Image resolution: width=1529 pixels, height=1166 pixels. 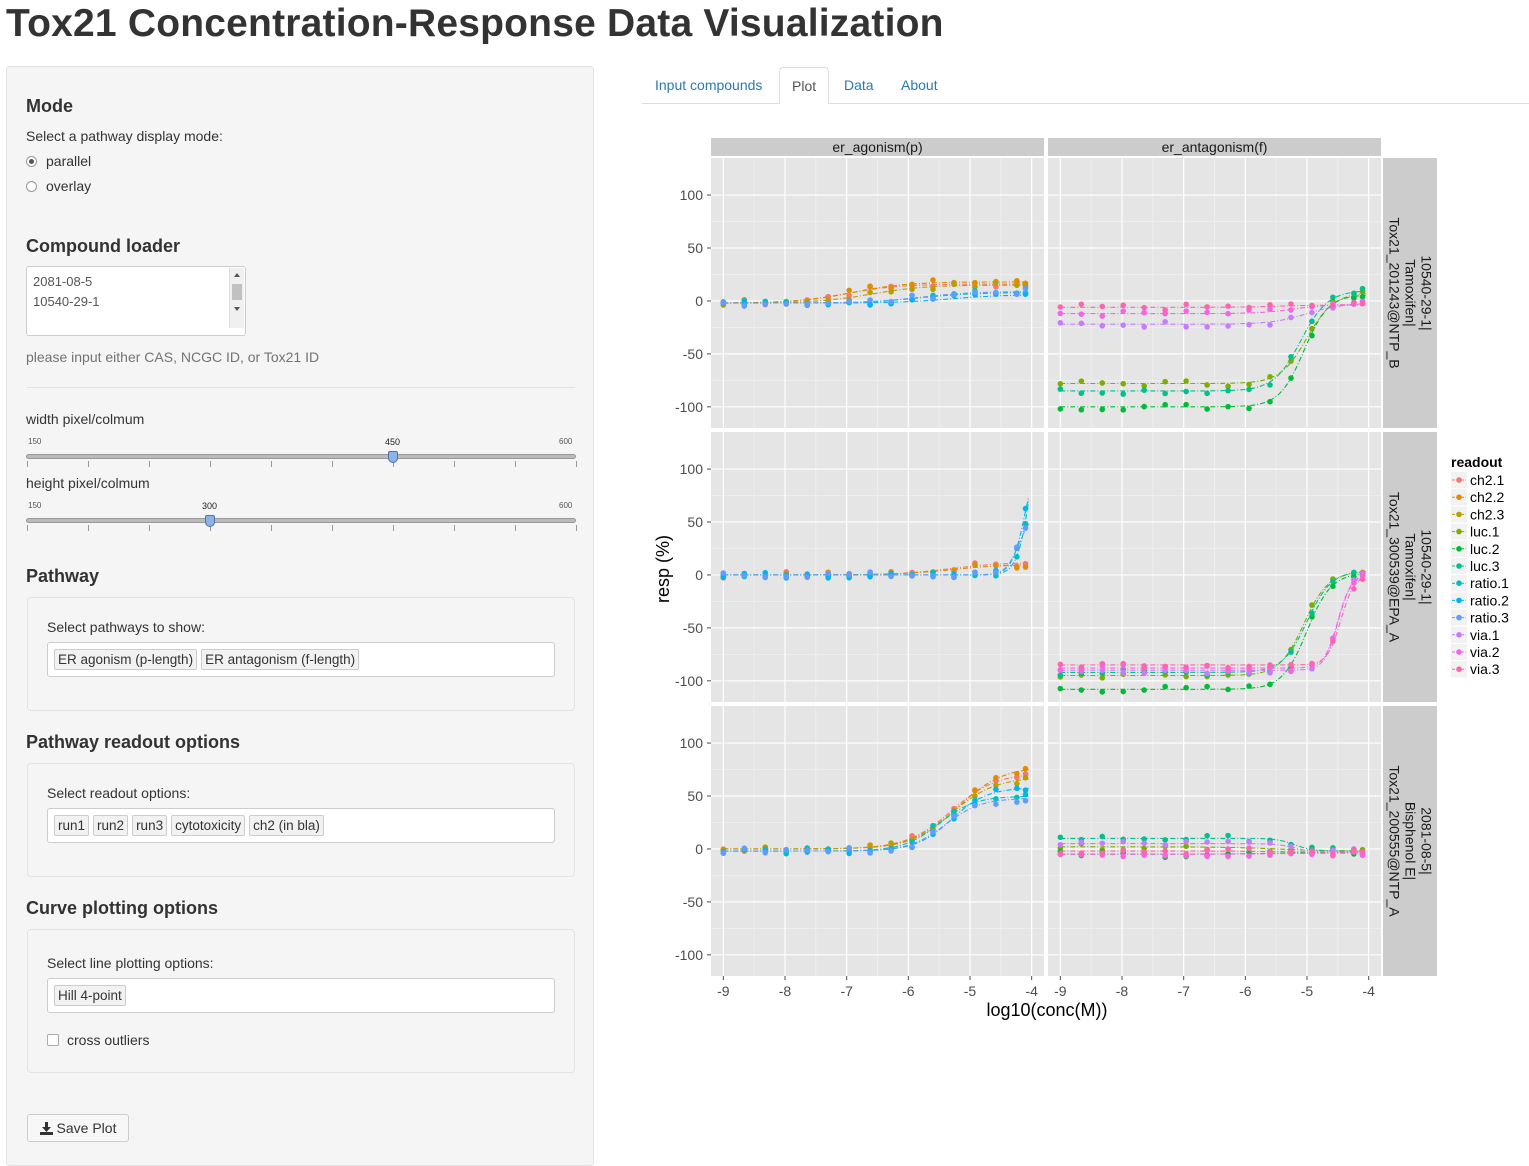 What do you see at coordinates (301, 520) in the screenshot?
I see `height-slider-track` at bounding box center [301, 520].